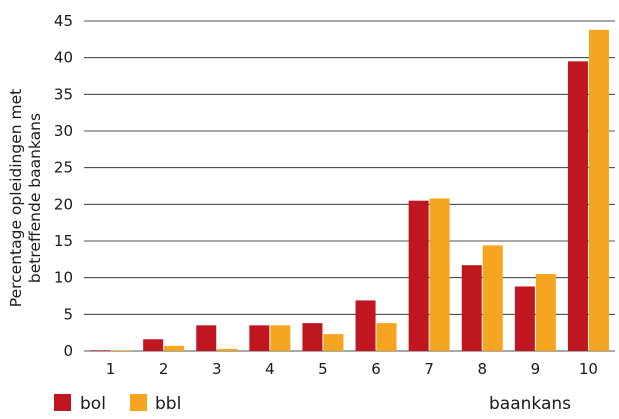 The image size is (619, 419). Describe the element at coordinates (482, 369) in the screenshot. I see `x-tick-label-8: 8` at that location.